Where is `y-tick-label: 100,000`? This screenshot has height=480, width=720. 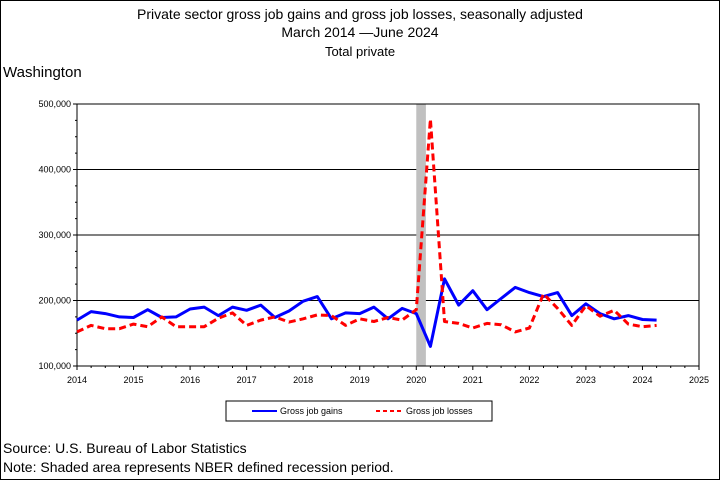 y-tick-label: 100,000 is located at coordinates (54, 366).